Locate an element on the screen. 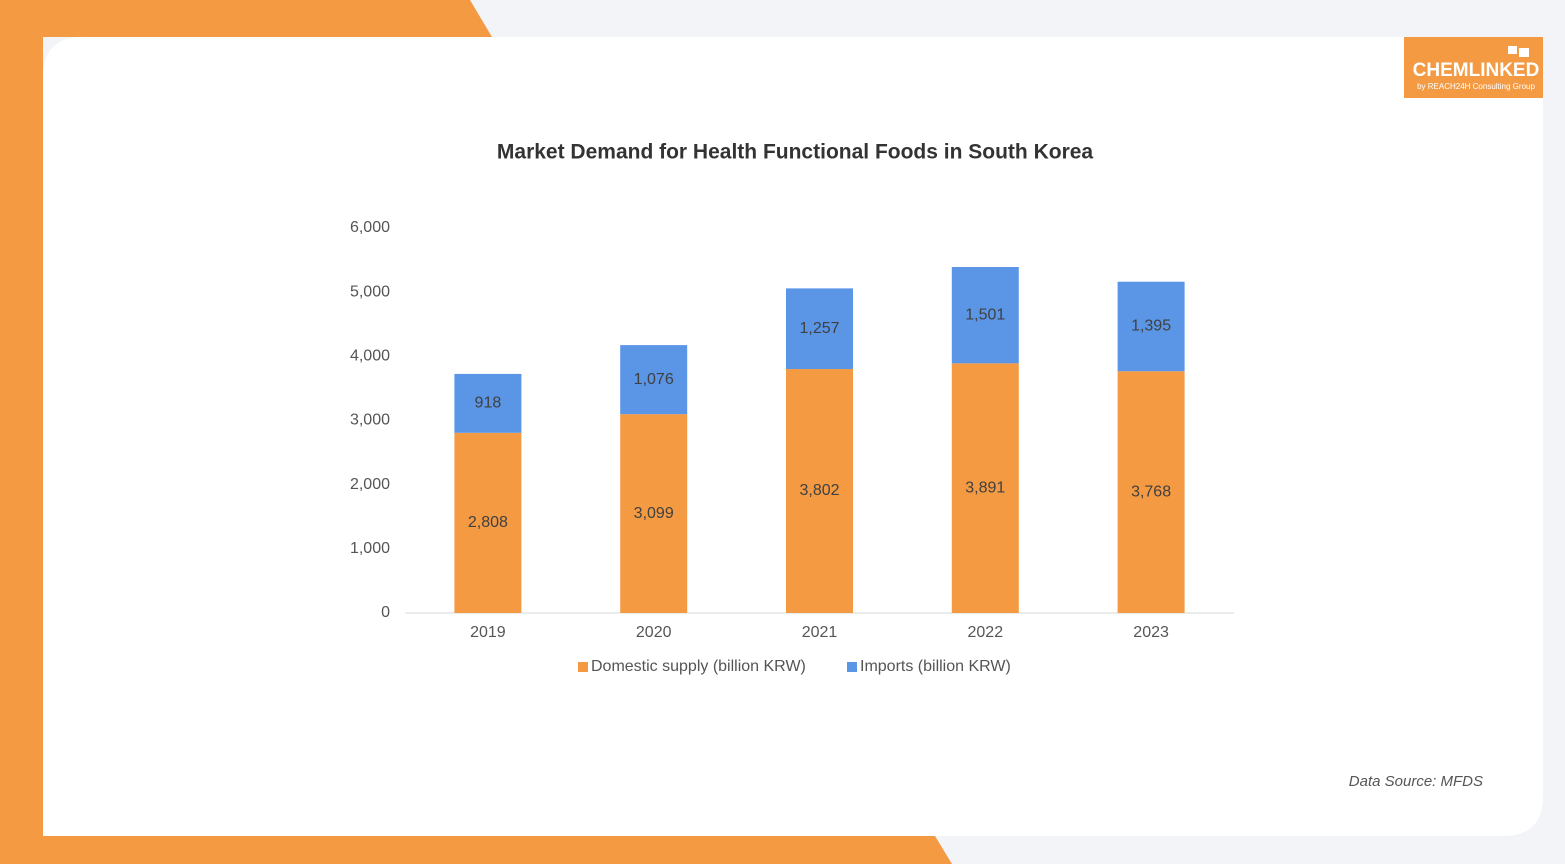  y-tick-label: 0 is located at coordinates (385, 612).